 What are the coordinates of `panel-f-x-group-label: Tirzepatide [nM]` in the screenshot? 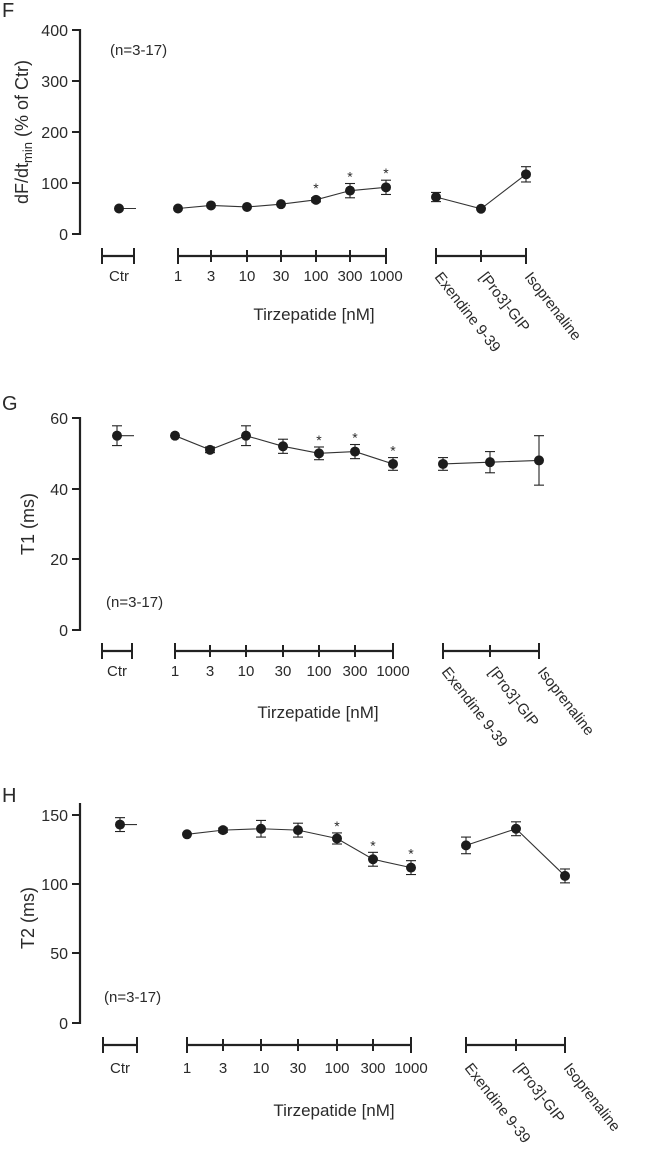 It's located at (313, 314).